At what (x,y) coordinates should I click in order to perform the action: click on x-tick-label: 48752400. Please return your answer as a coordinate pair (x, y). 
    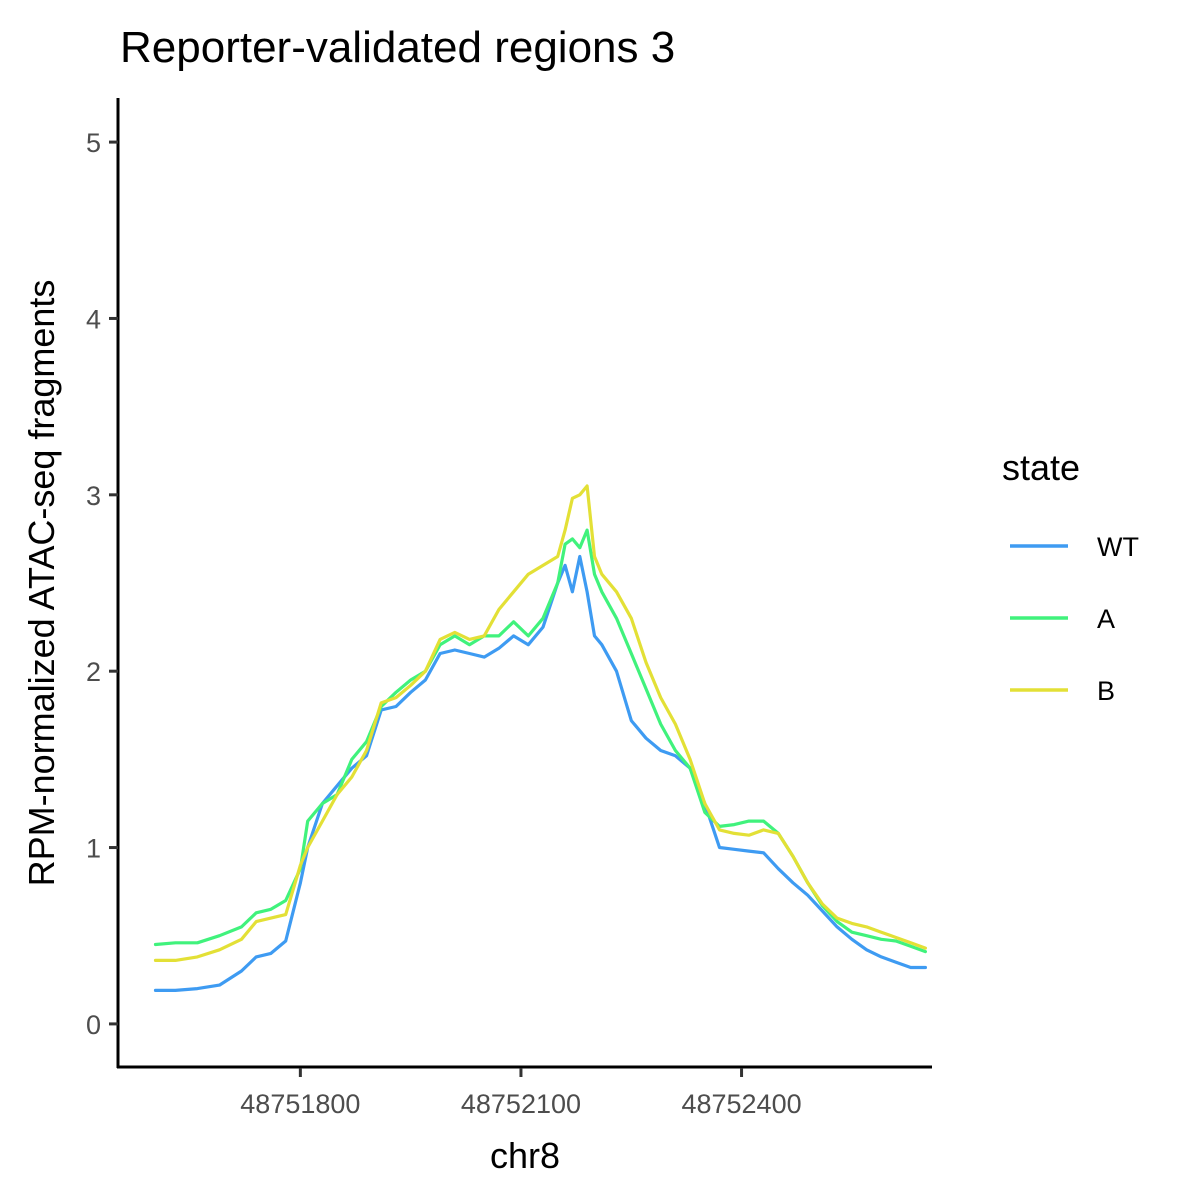
    Looking at the image, I should click on (741, 1104).